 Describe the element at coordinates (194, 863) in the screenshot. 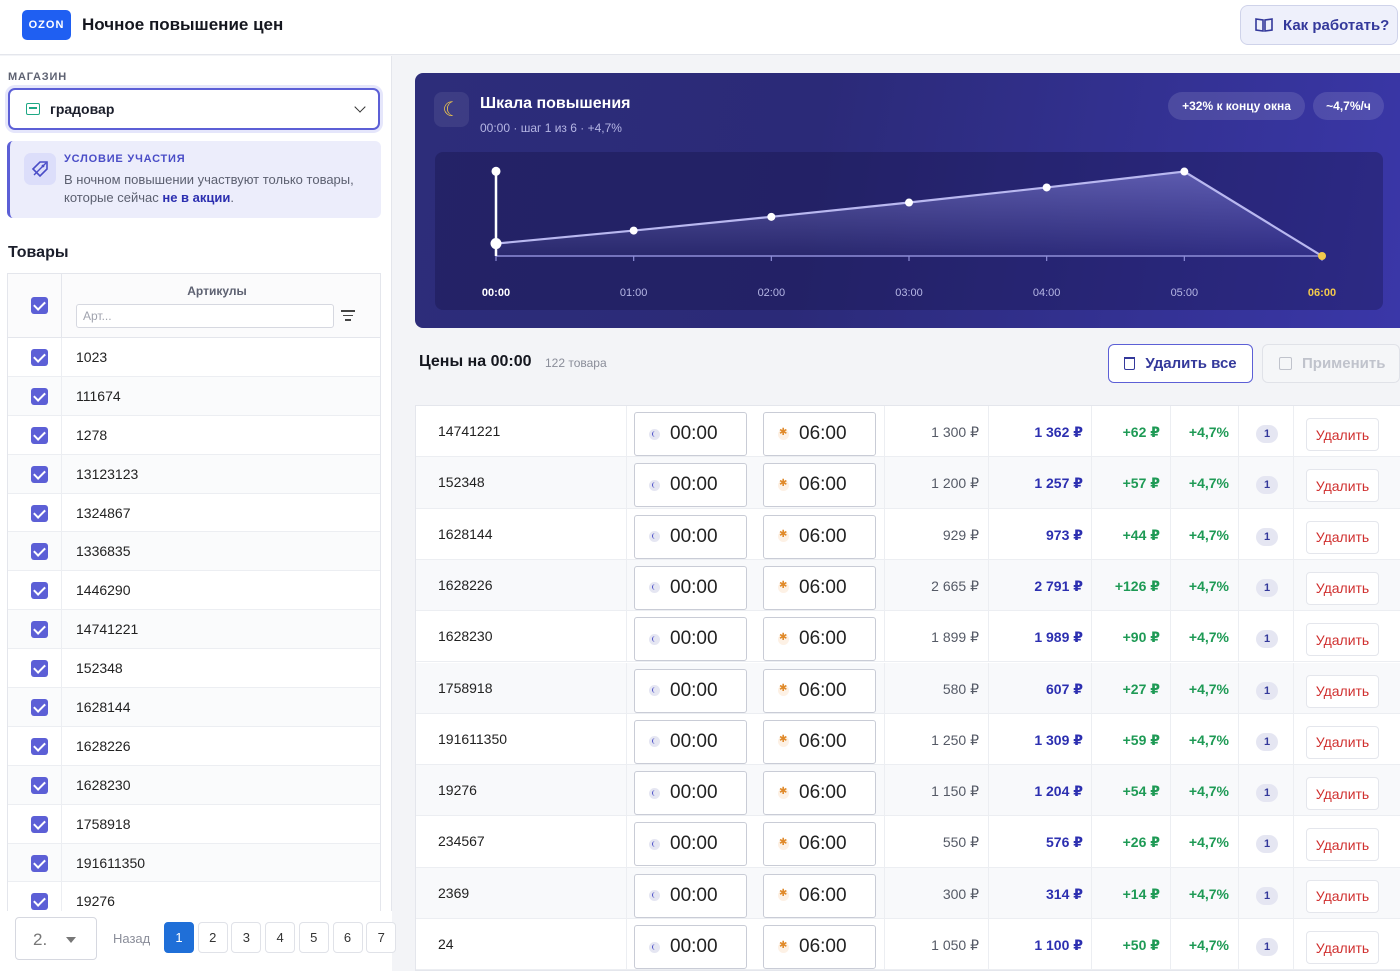

I see `article-row: 191611350` at that location.